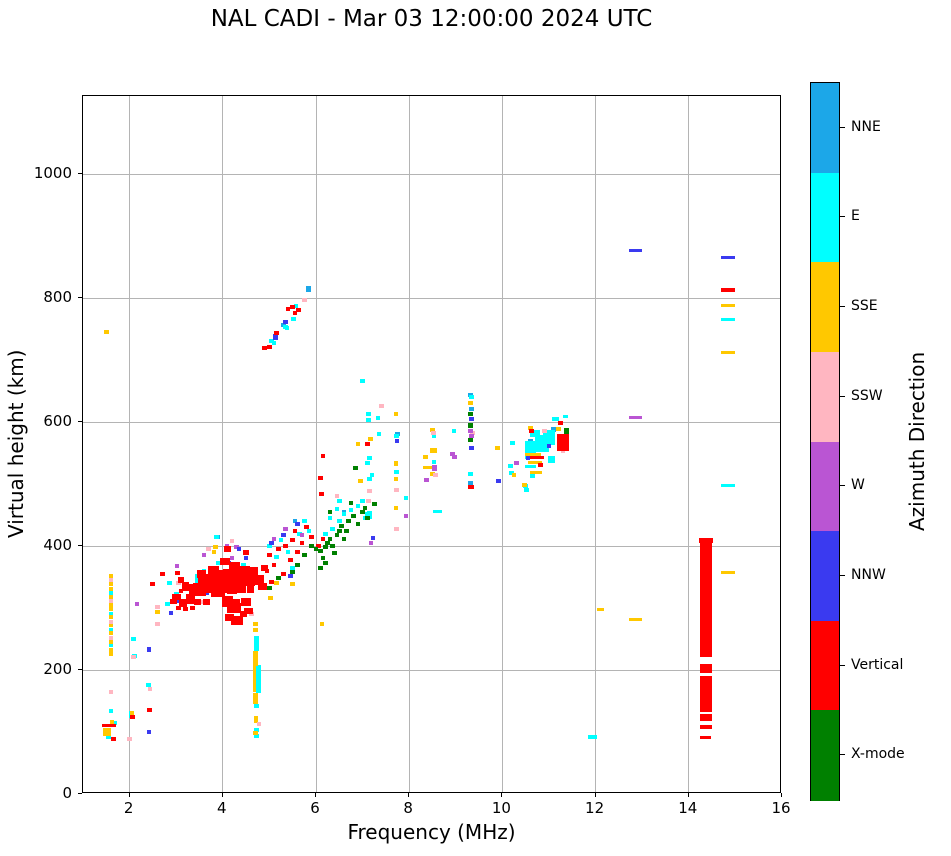 The image size is (951, 856). Describe the element at coordinates (409, 795) in the screenshot. I see `x-tick` at that location.